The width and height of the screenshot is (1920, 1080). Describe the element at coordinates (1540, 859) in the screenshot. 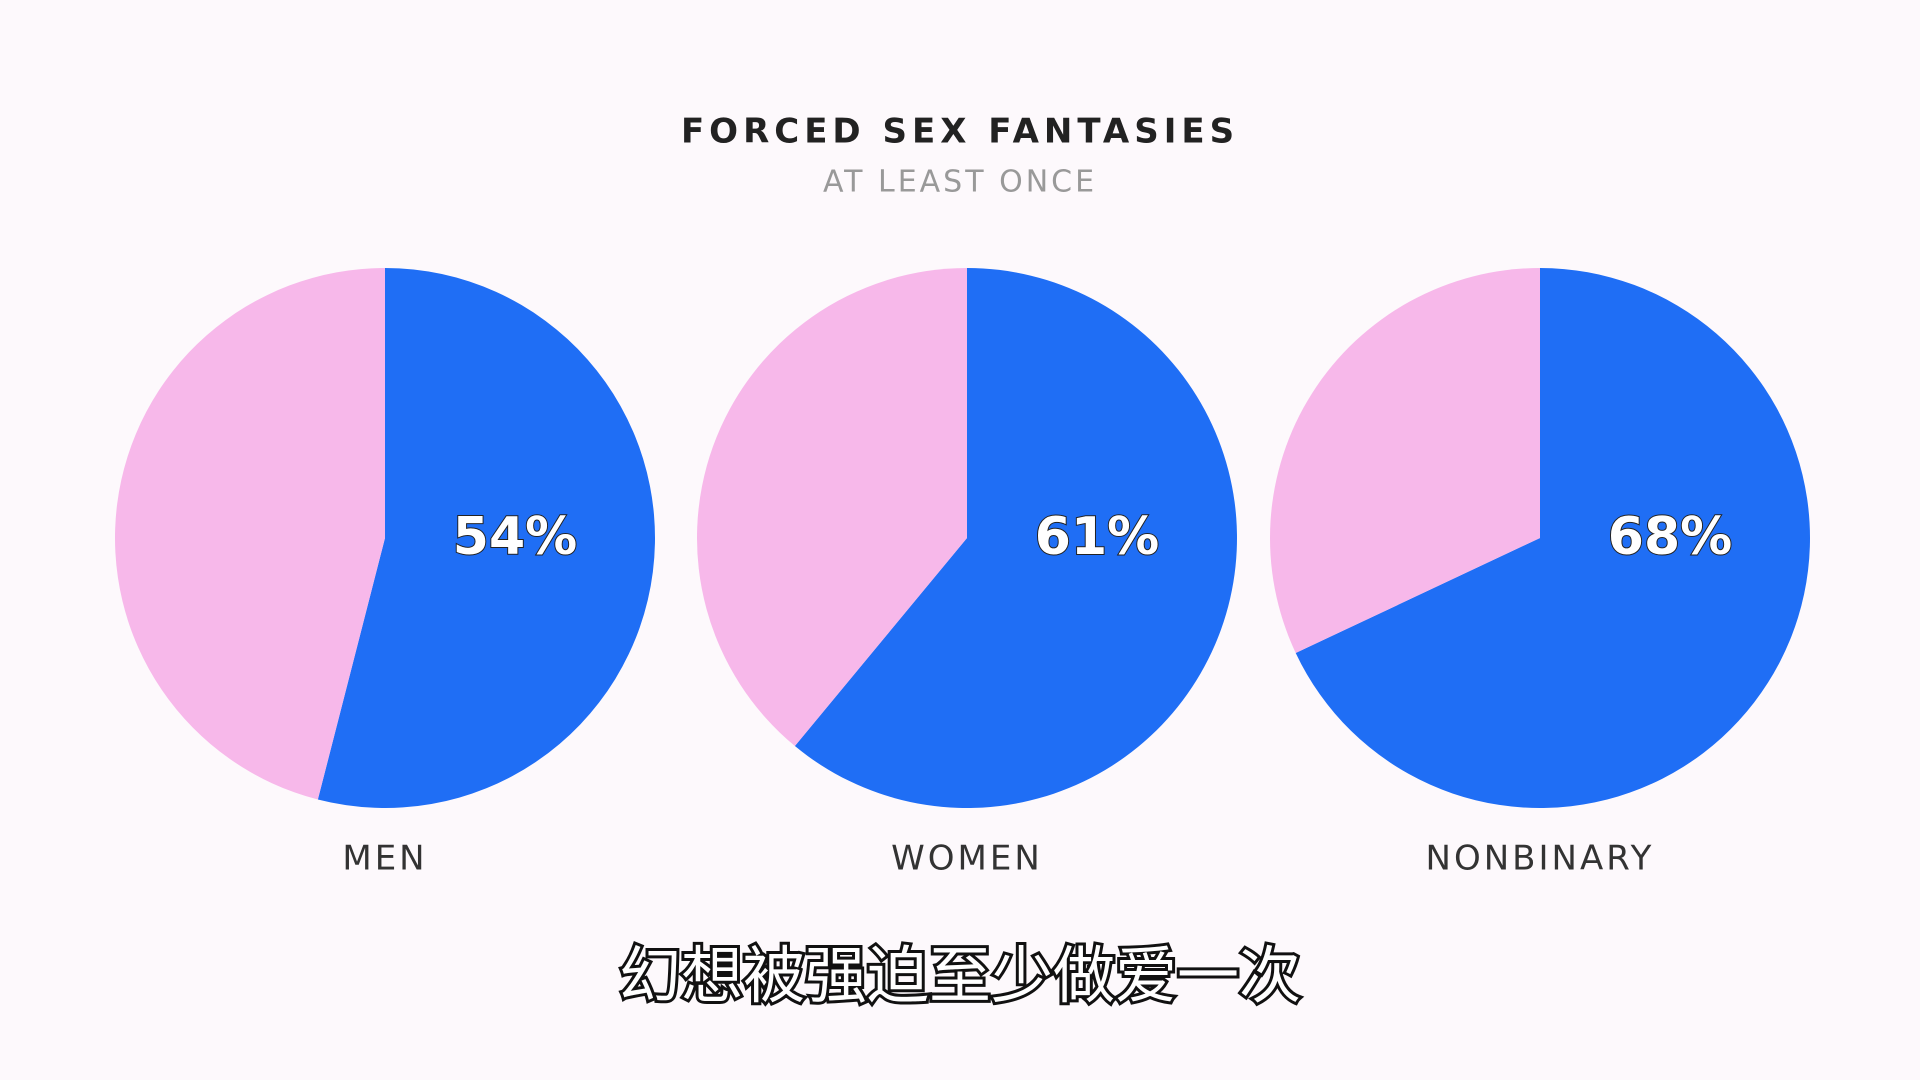

I see `category-label: NONBINARY` at that location.